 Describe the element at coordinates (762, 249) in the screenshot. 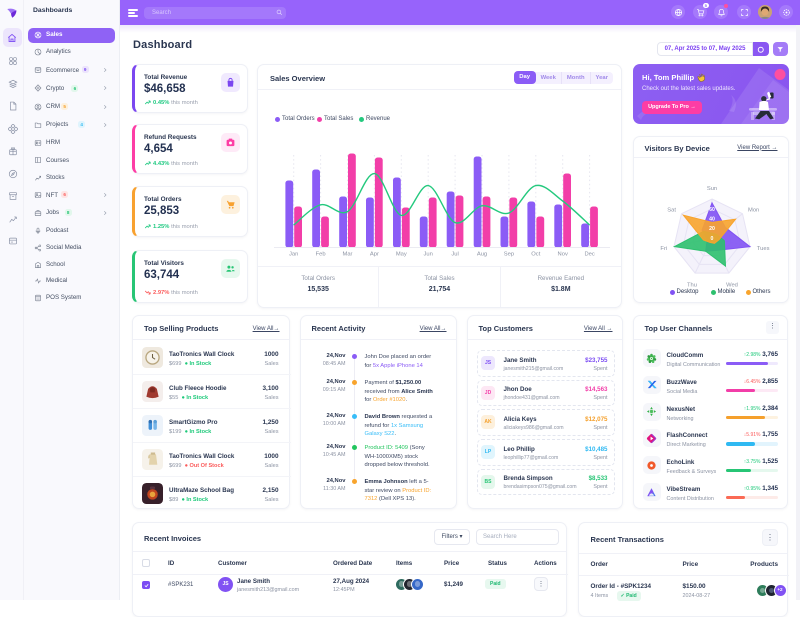

I see `svg-text: Tues` at that location.